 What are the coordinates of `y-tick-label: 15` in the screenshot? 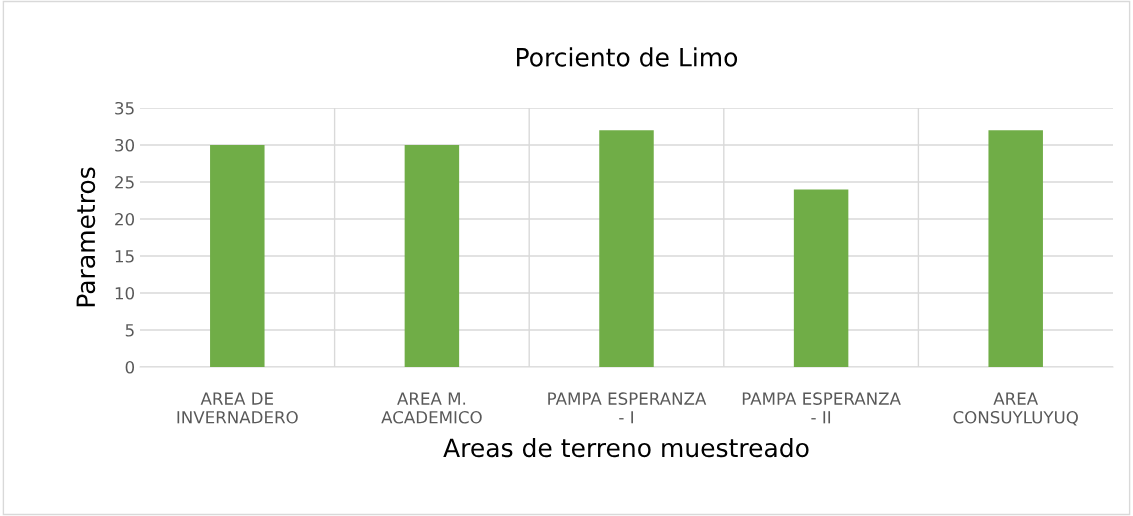 It's located at (124, 256).